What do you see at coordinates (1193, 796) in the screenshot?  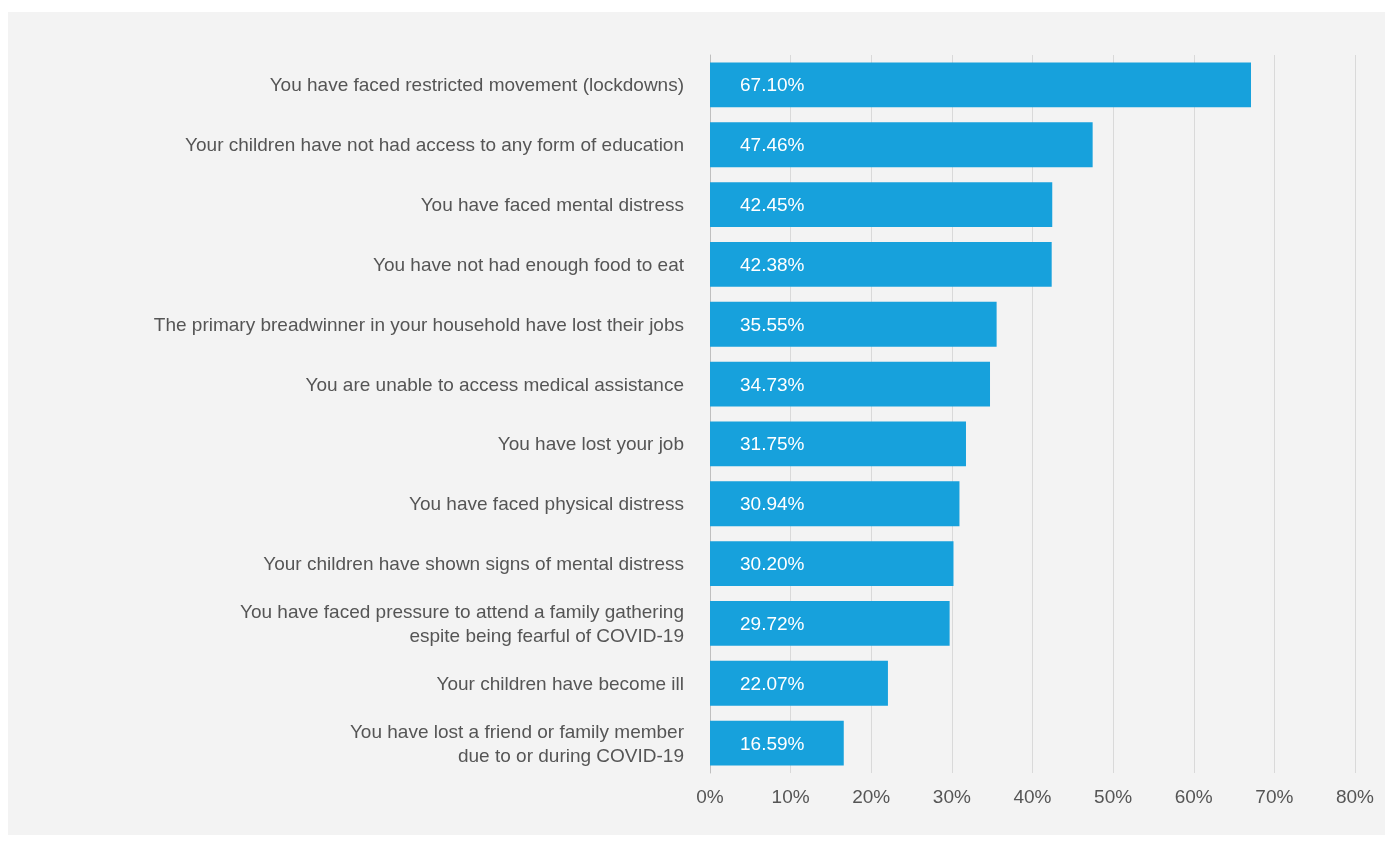 I see `x-tick-label: 60%` at bounding box center [1193, 796].